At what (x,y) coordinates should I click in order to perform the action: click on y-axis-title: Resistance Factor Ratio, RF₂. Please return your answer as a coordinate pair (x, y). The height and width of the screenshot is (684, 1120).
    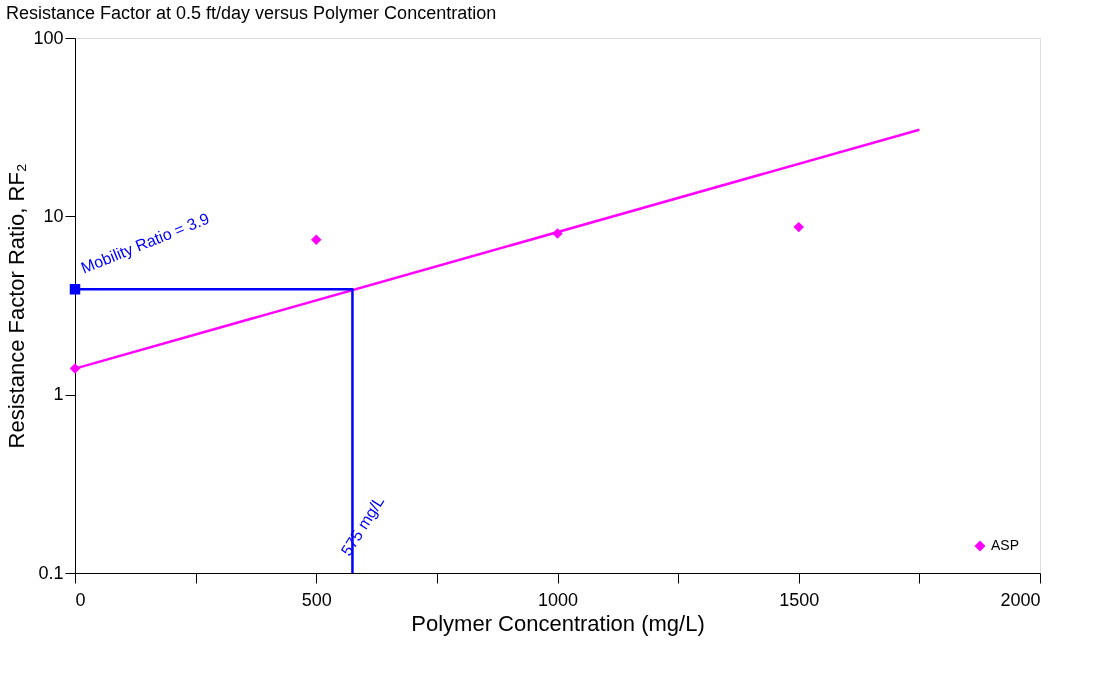
    Looking at the image, I should click on (17, 306).